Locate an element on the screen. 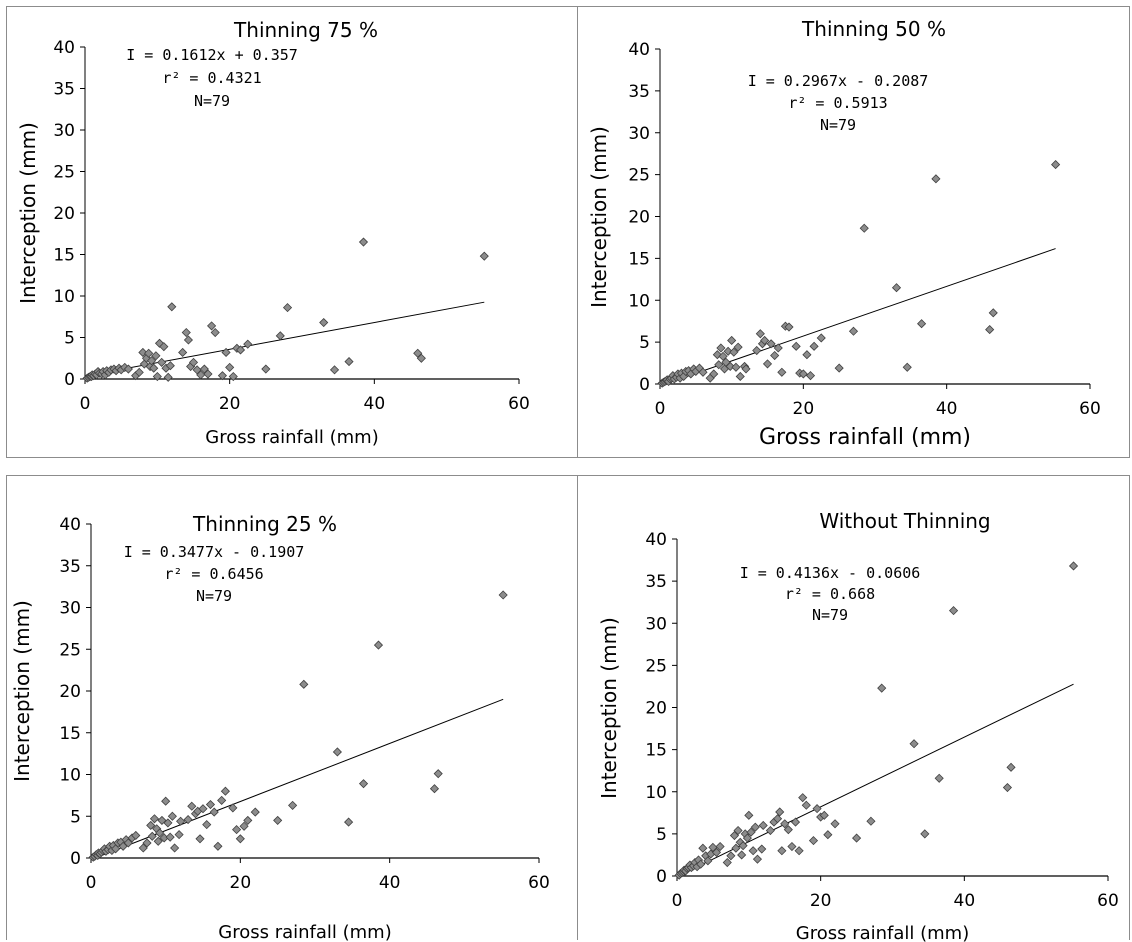 Image resolution: width=1132 pixels, height=942 pixels. x-tick-label: 20 is located at coordinates (230, 404).